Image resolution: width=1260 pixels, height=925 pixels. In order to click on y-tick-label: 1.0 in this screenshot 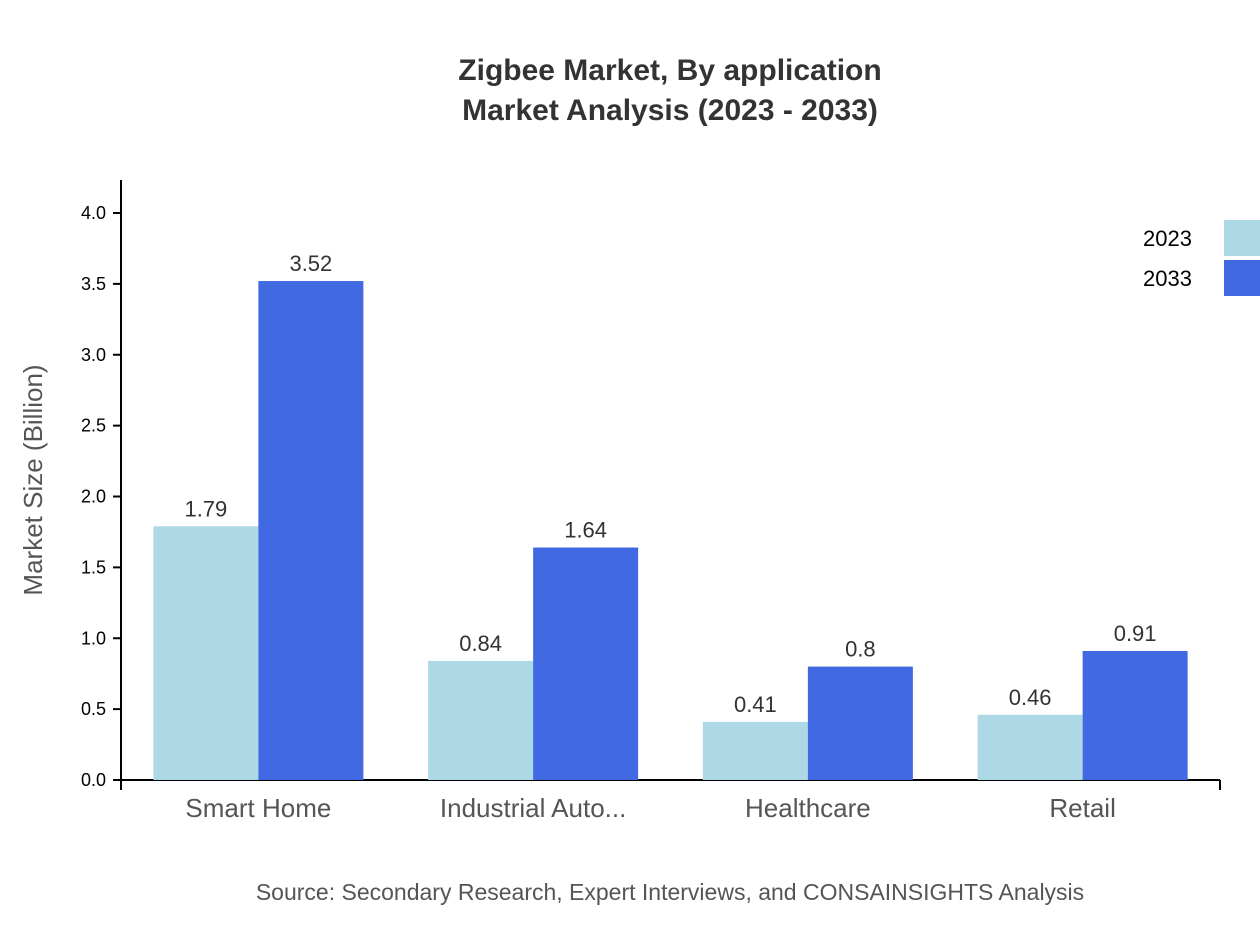, I will do `click(93, 638)`.